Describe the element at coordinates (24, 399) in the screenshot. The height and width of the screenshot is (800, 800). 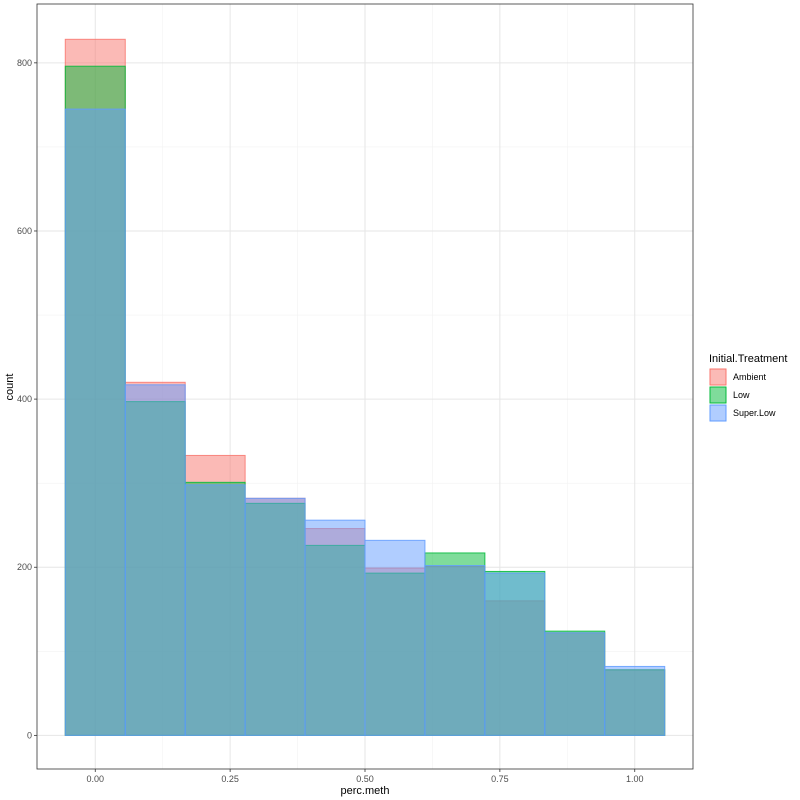
I see `y-tick-label: 400` at that location.